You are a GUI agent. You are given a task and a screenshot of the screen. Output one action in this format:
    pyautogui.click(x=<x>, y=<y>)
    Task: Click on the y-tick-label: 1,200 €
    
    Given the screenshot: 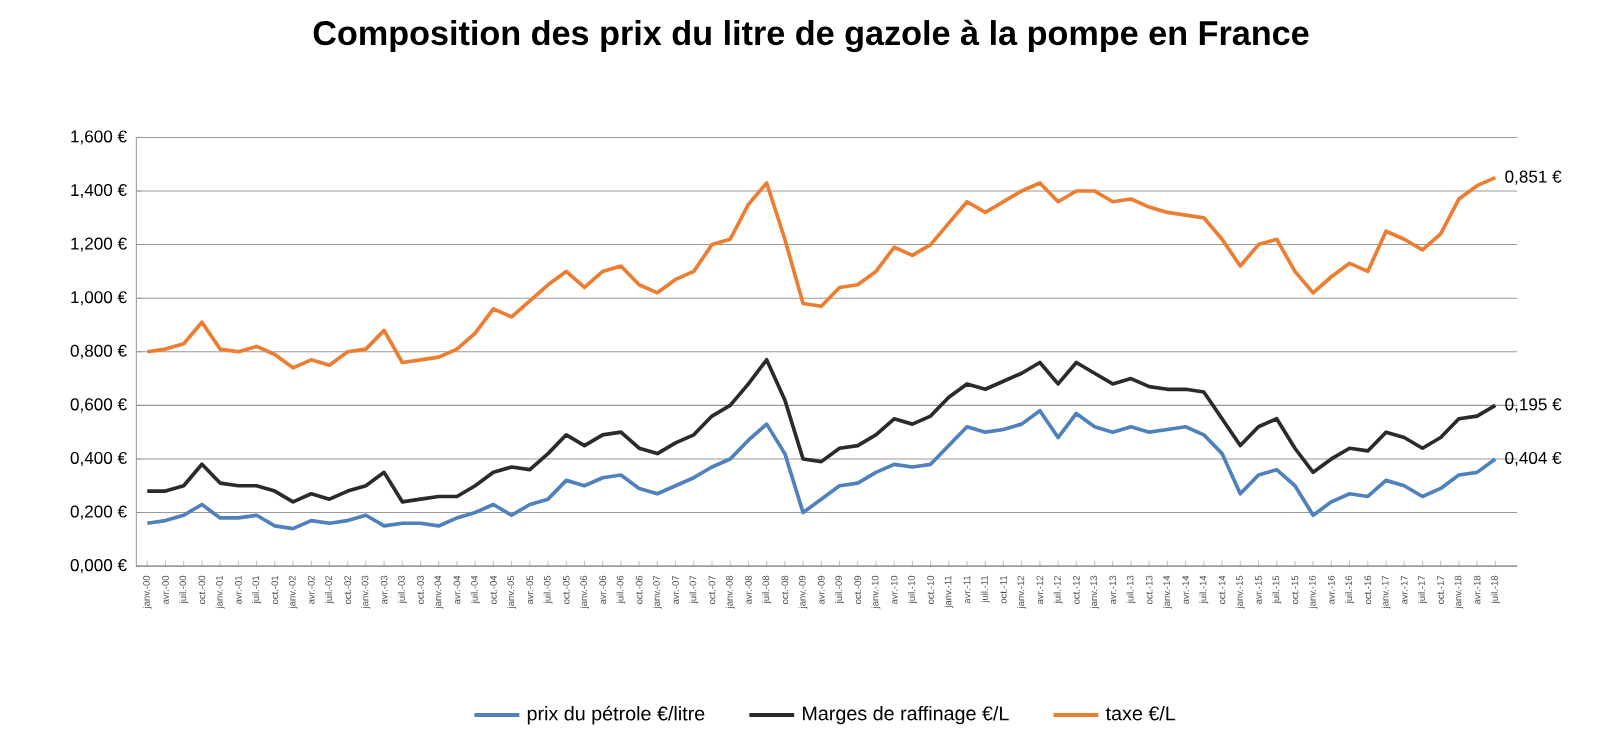 What is the action you would take?
    pyautogui.click(x=99, y=244)
    